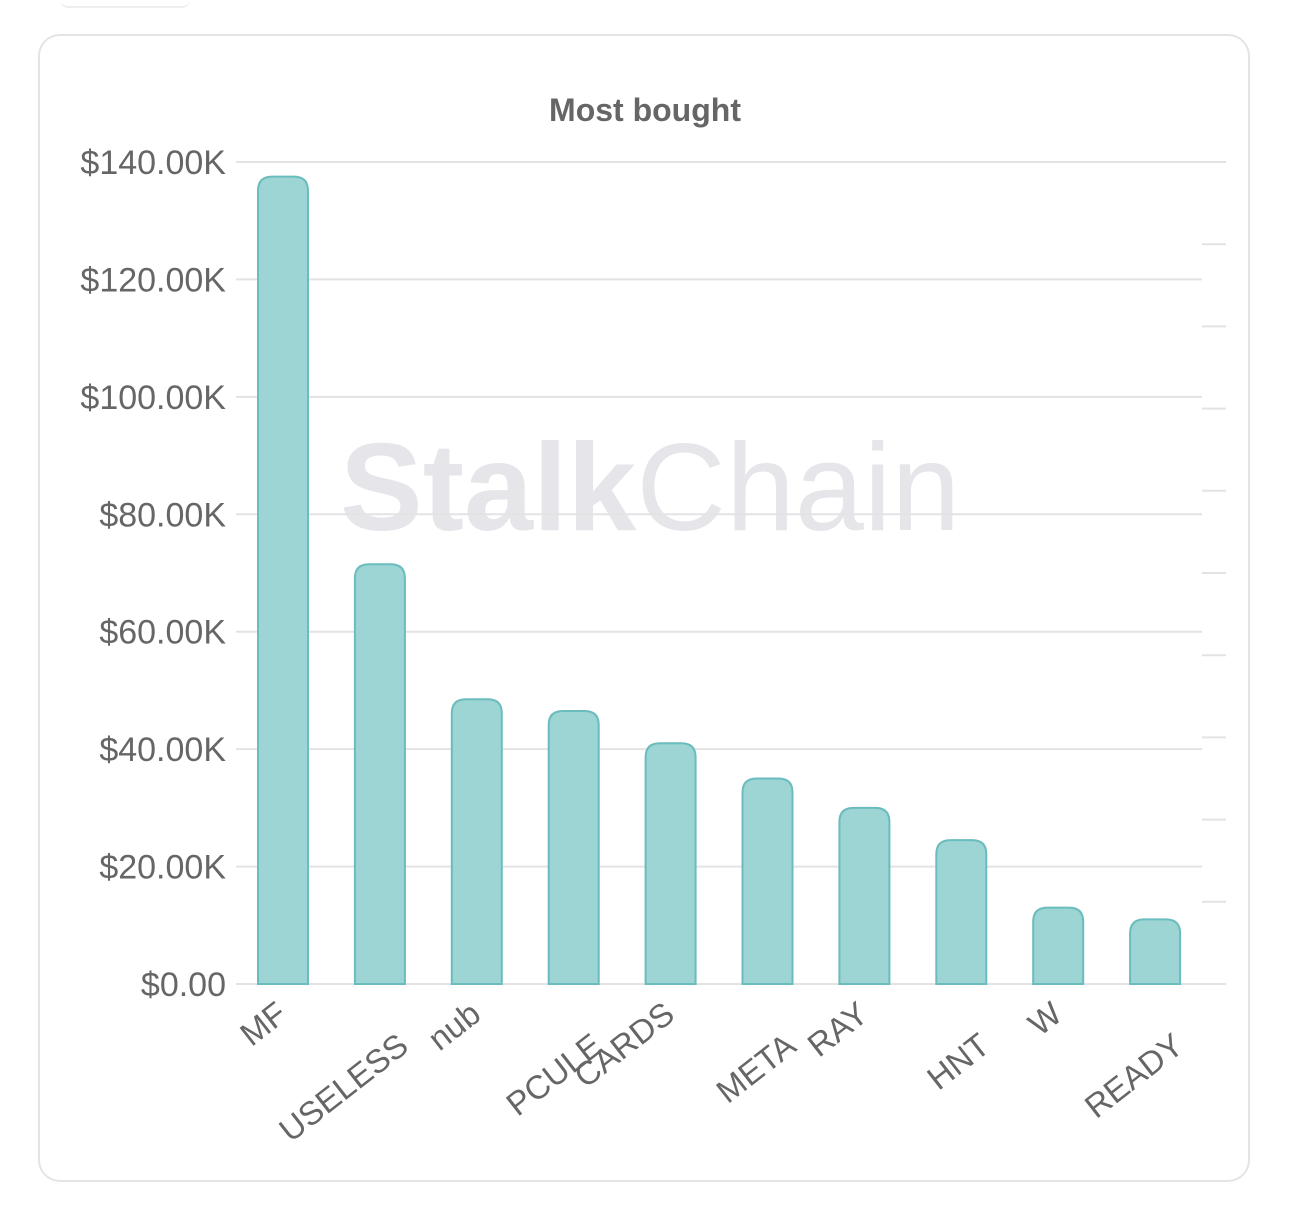 Image resolution: width=1290 pixels, height=1208 pixels. Describe the element at coordinates (488, 488) in the screenshot. I see `watermark-part1: Stalk` at that location.